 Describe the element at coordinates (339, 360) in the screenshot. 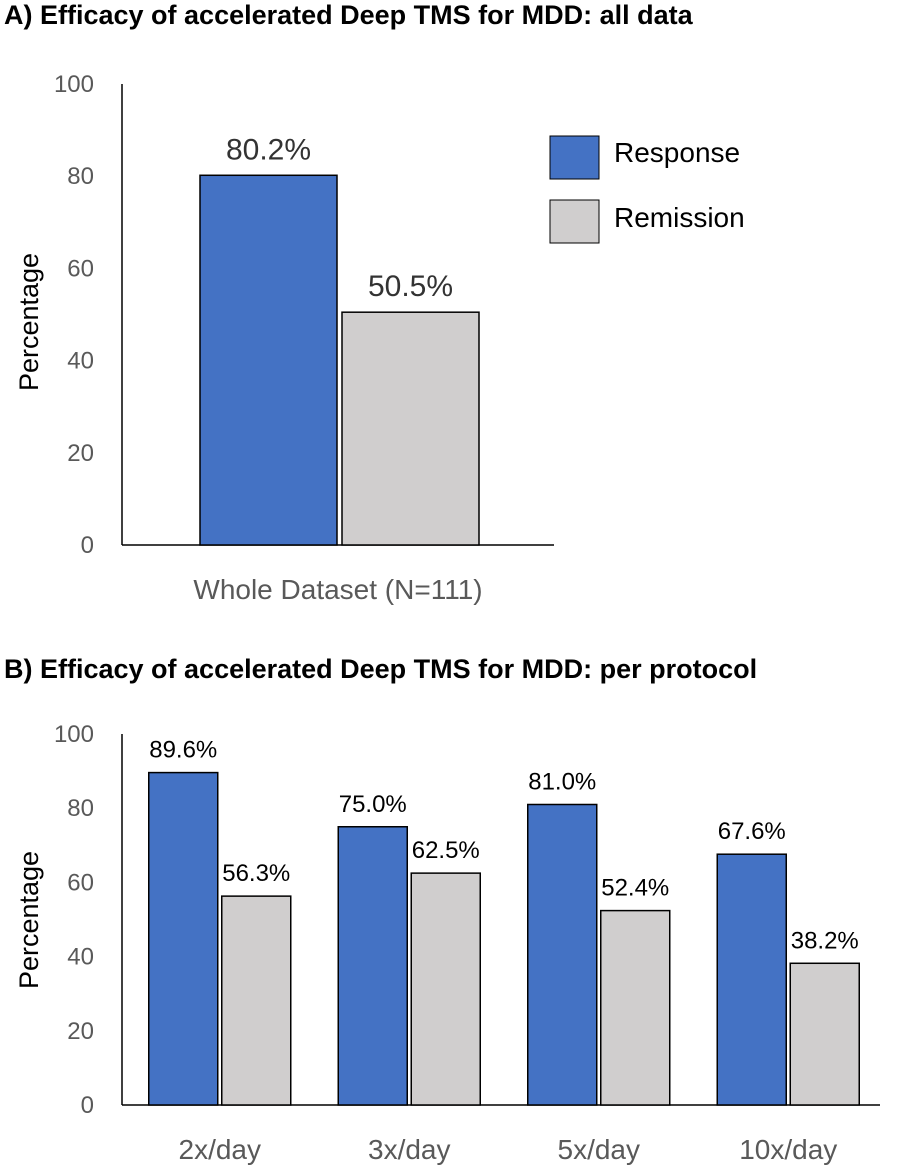

I see `panel-a-bars` at that location.